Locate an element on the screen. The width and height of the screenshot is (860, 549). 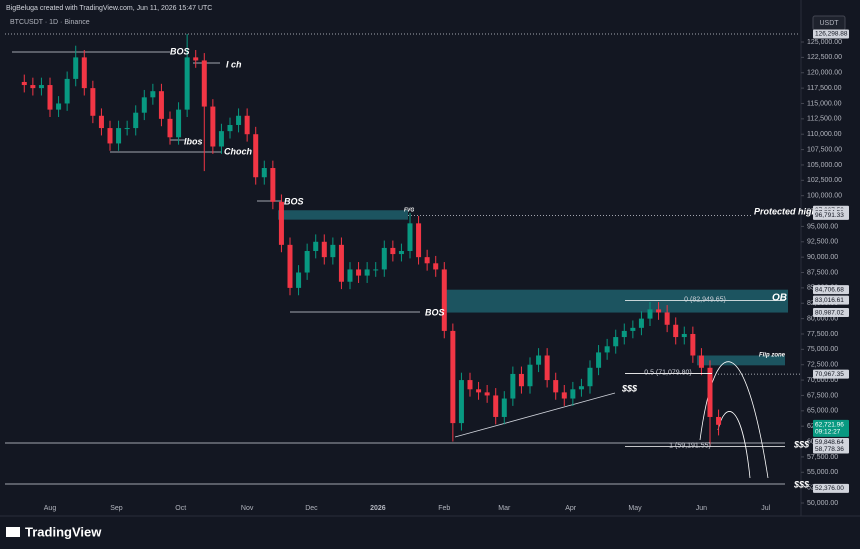
y-tick-label: 77,500.00 is located at coordinates (822, 334).